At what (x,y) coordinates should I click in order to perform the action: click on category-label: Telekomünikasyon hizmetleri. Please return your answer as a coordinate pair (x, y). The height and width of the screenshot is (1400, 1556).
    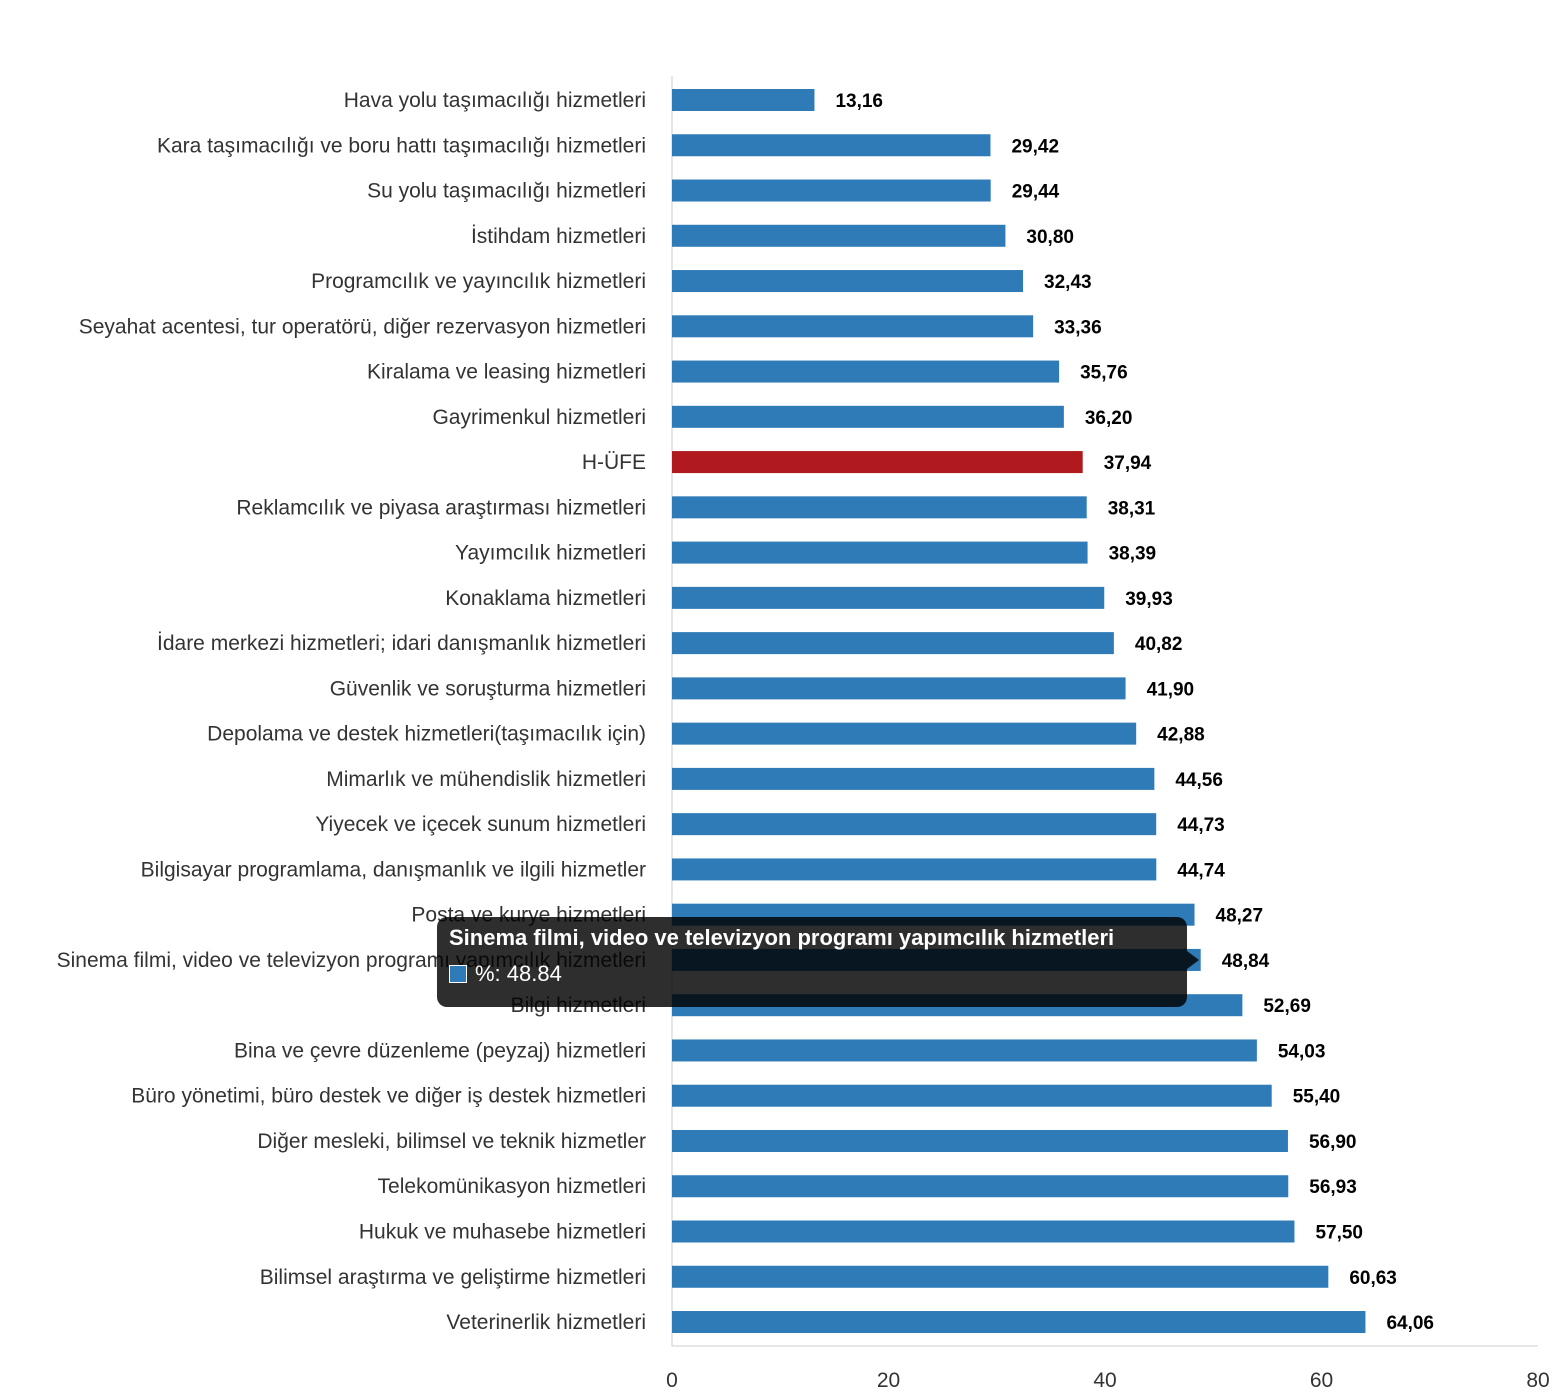
    Looking at the image, I should click on (512, 1186).